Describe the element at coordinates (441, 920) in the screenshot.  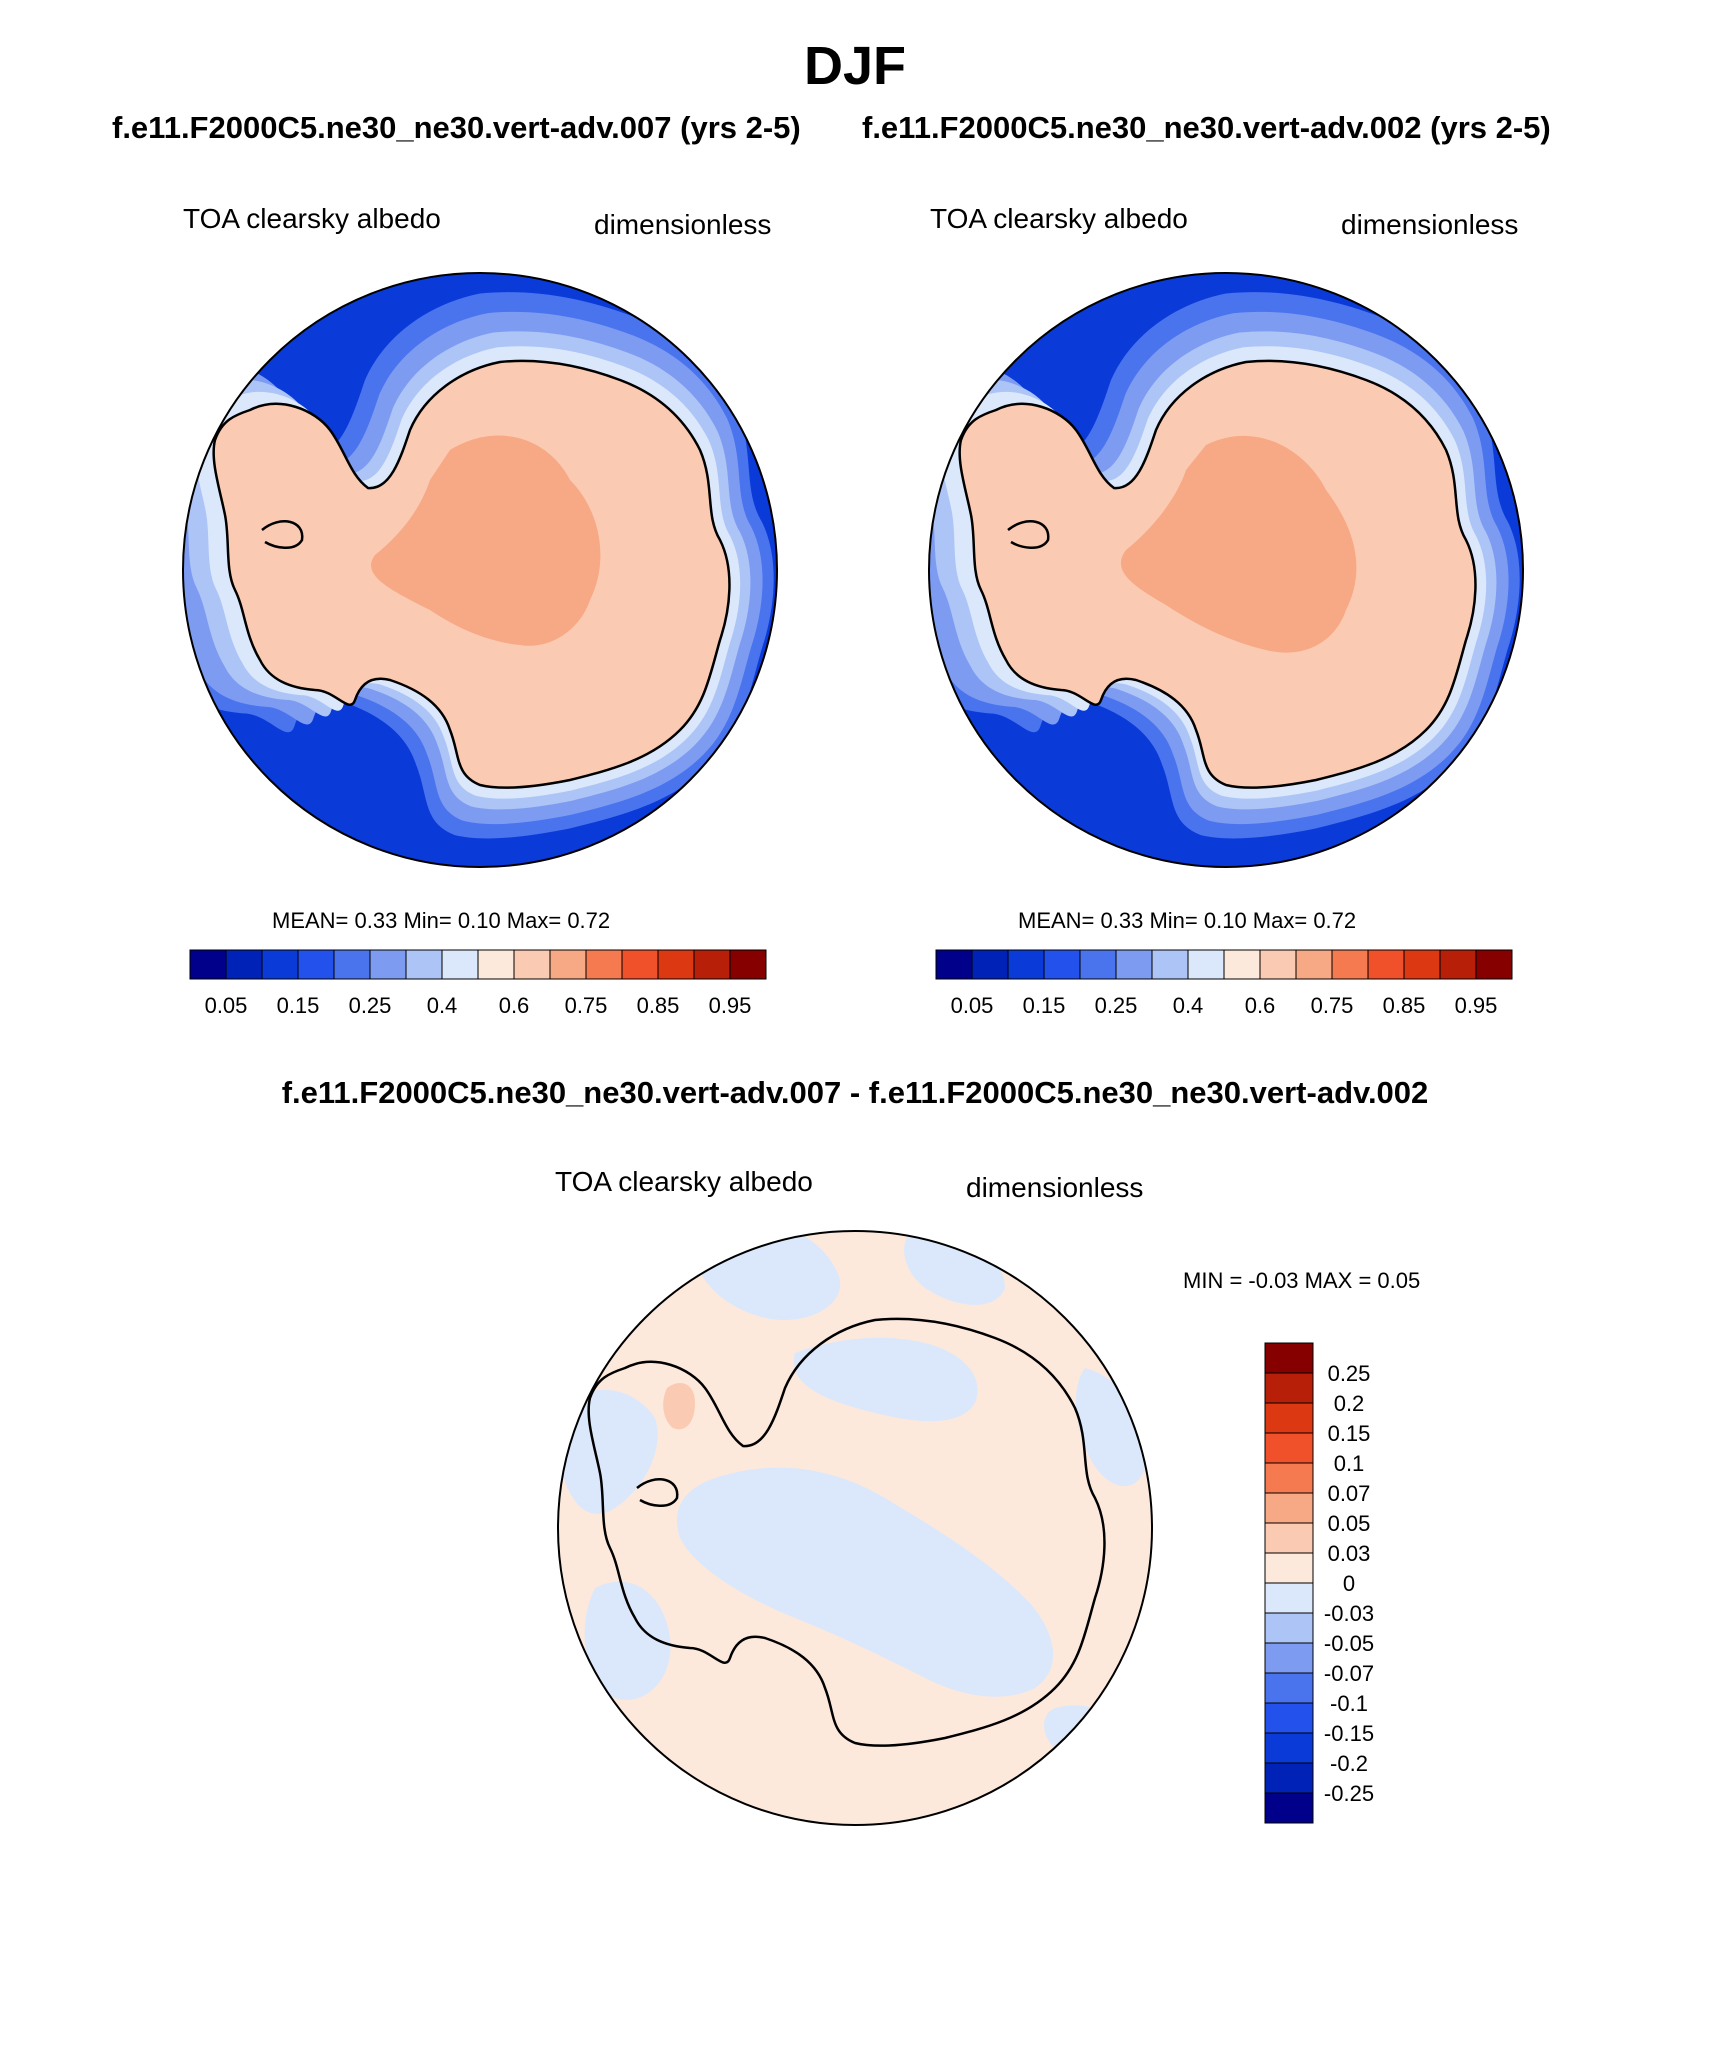
I see `panel1-stats: MEAN= 0.33 Min= 0.10 Max= 0.72` at that location.